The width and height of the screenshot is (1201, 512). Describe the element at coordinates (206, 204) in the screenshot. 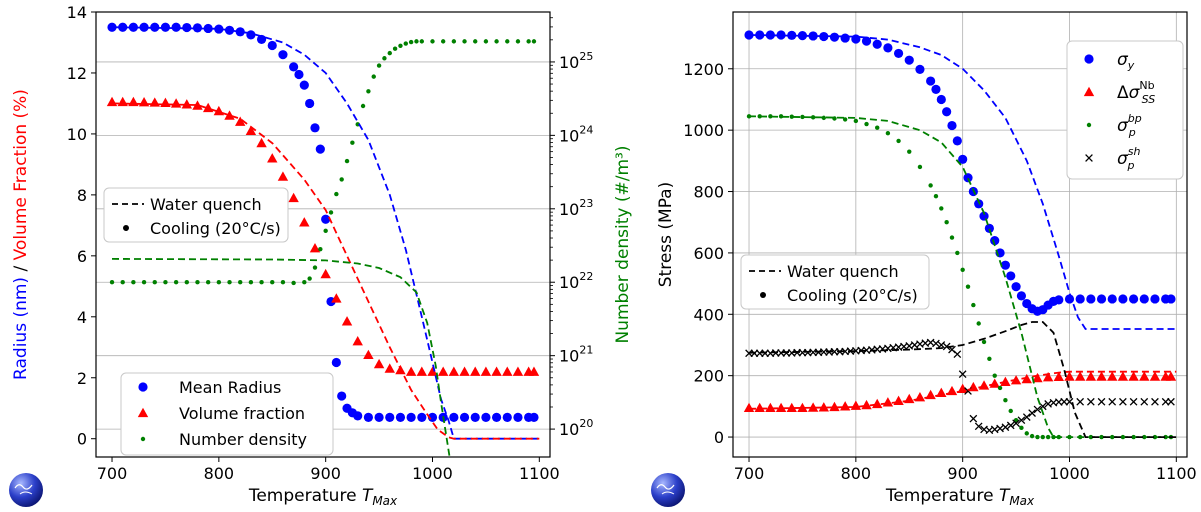

I see `legend-label: Water quench` at that location.